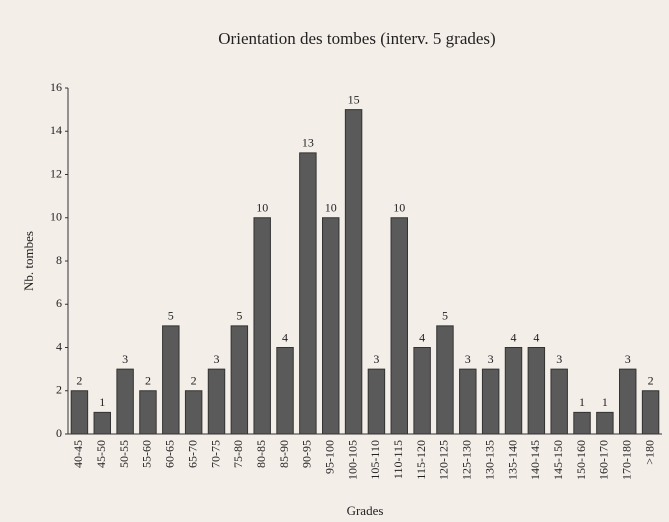  I want to click on x-tick-label: 100-105, so click(352, 460).